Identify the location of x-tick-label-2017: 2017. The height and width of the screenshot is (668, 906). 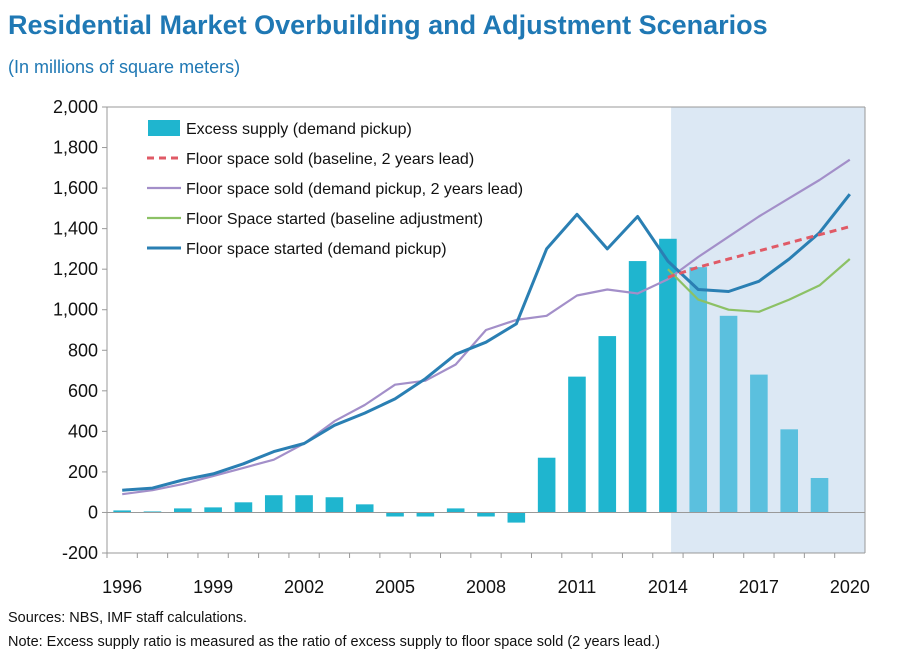
(759, 587).